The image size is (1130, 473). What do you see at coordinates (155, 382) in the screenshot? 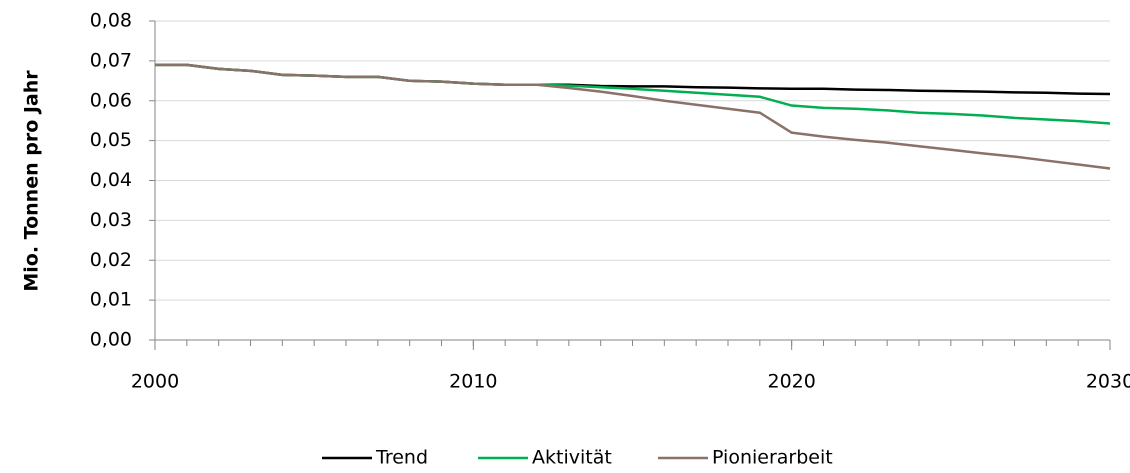
I see `x-tick-label: 2000` at bounding box center [155, 382].